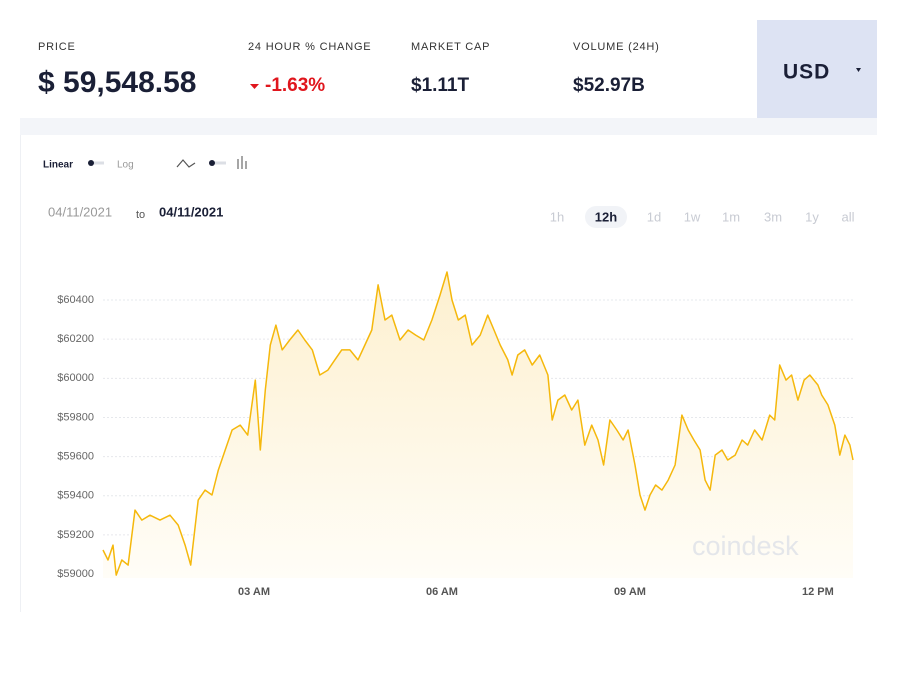 The width and height of the screenshot is (897, 677). I want to click on y-tick-label: $59800, so click(75, 417).